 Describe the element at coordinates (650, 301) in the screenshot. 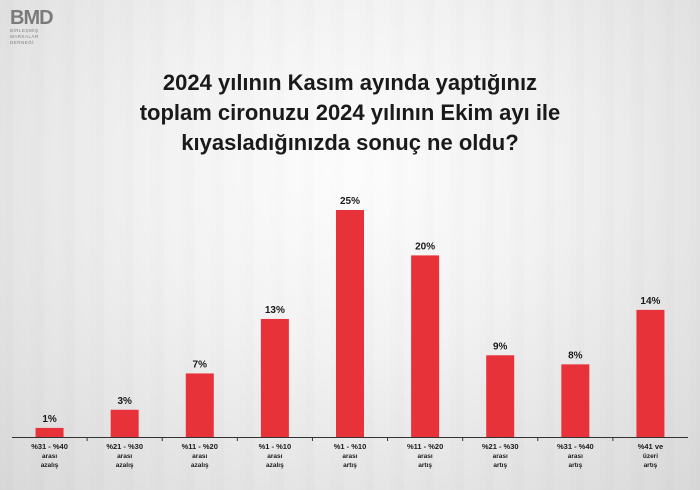

I see `data-label: 14%` at that location.